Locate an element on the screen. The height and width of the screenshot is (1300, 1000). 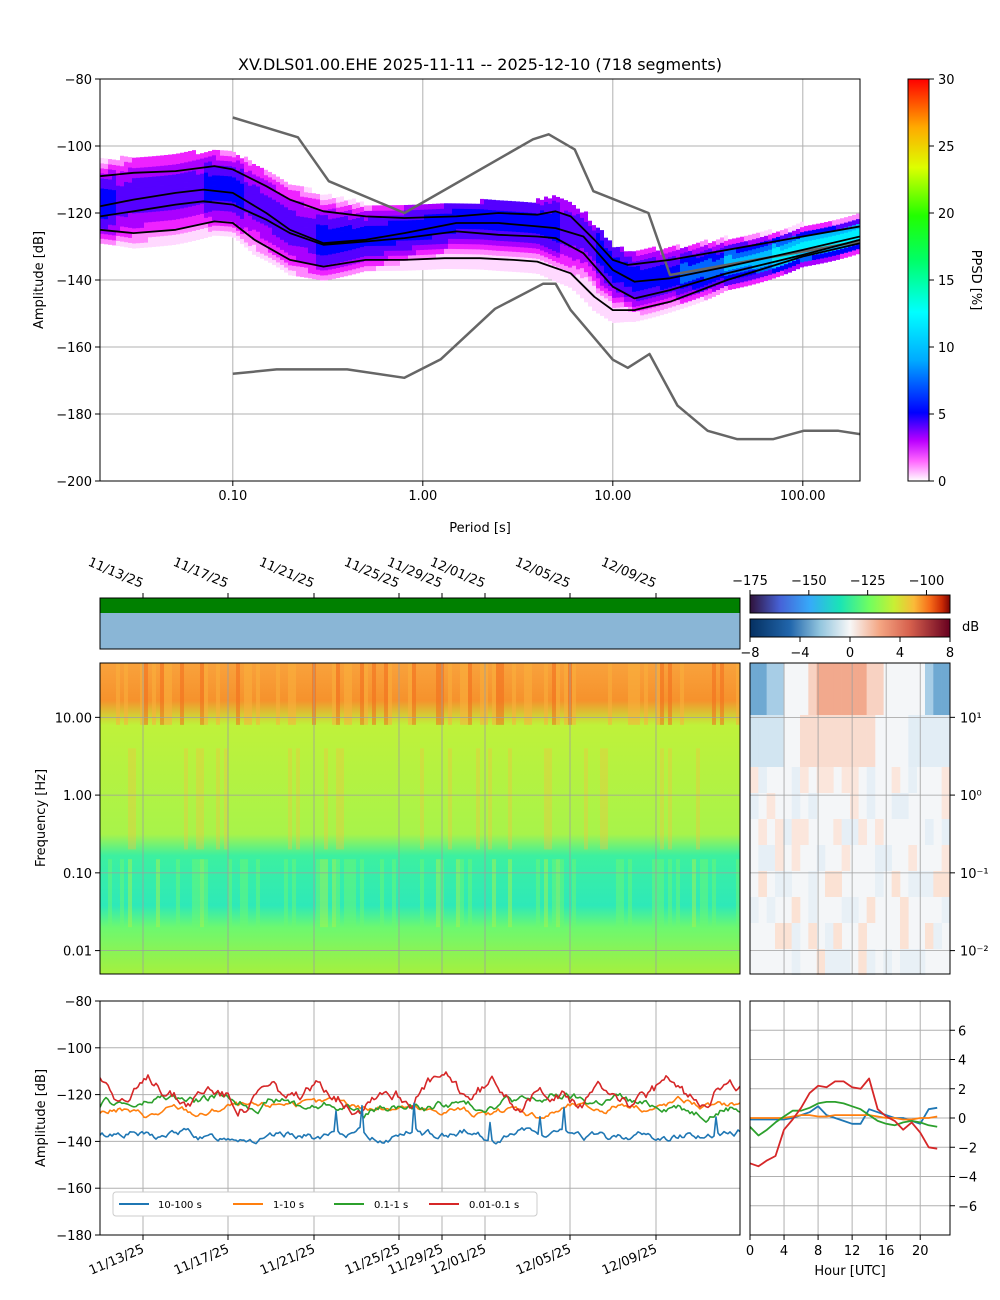
ppsd-y-tick-label: −140 is located at coordinates (74, 281).